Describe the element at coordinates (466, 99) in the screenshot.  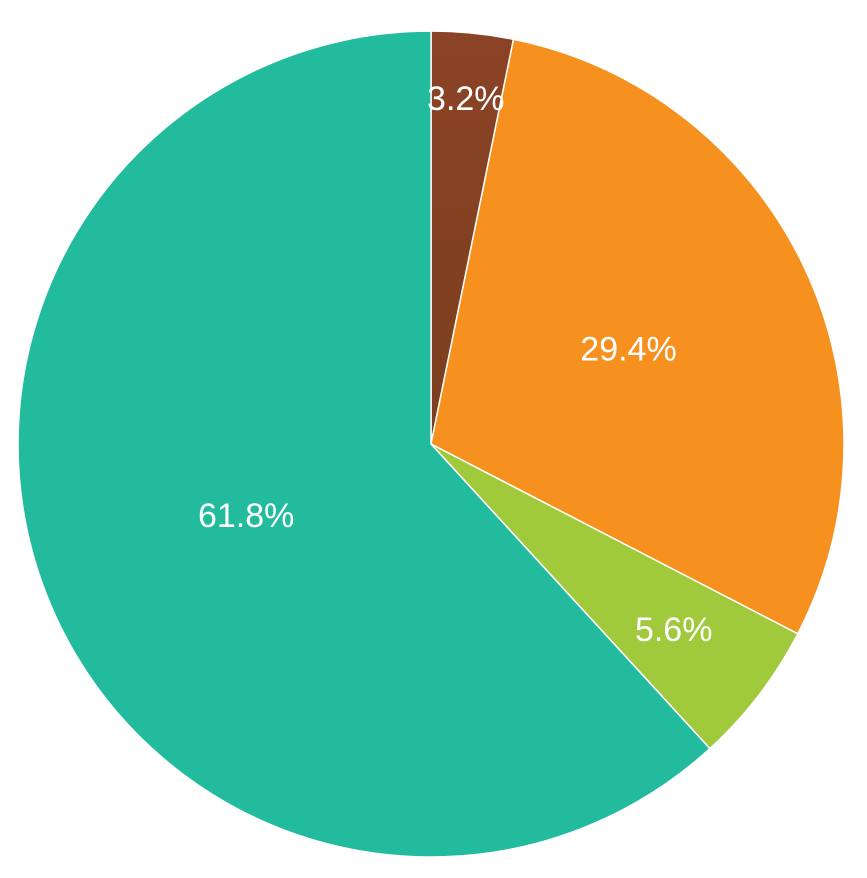
I see `pie-slice-label-1: 3.2%` at that location.